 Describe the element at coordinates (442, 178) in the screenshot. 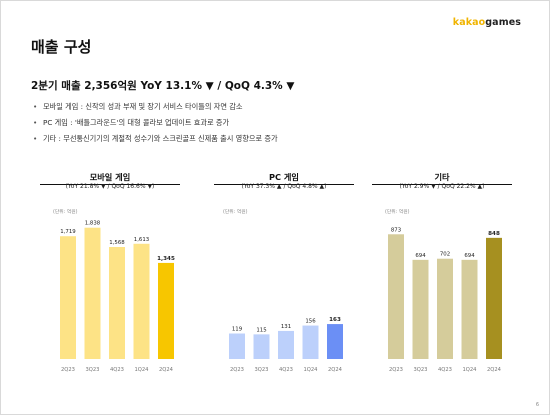

I see `panel-title-other: 기타` at that location.